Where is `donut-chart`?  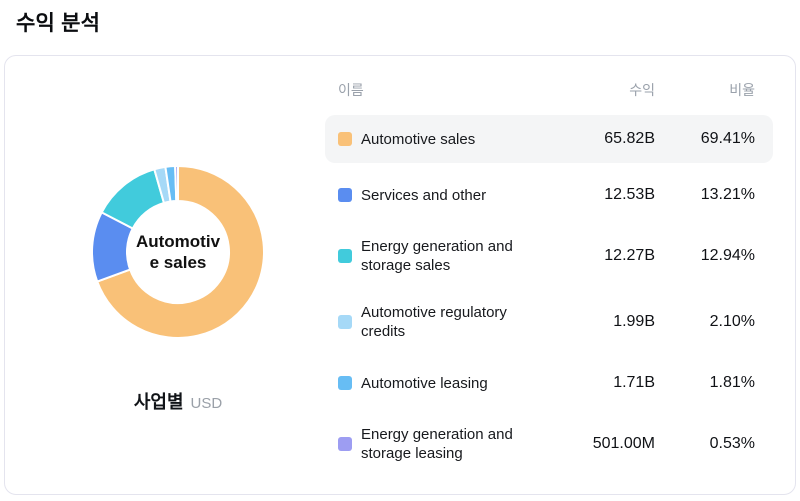
donut-chart is located at coordinates (178, 252).